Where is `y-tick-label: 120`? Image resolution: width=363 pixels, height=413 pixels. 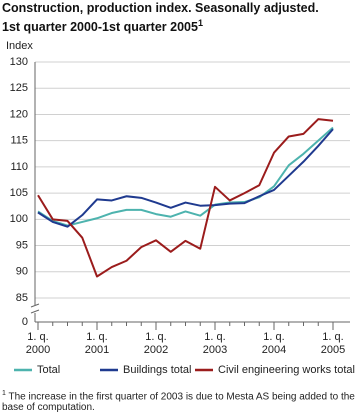
y-tick-label: 120 is located at coordinates (19, 114).